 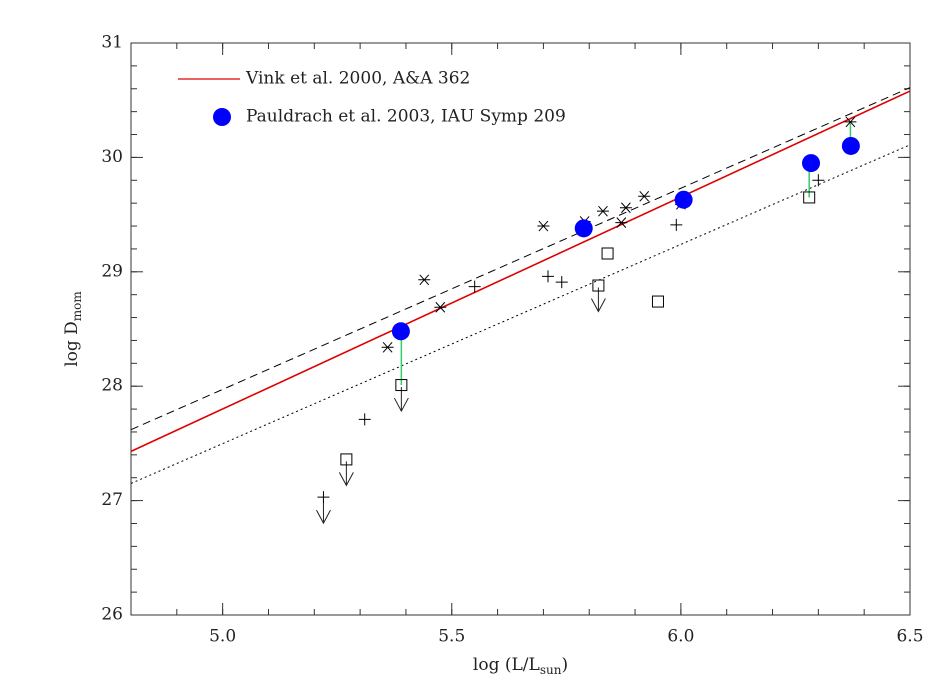 What do you see at coordinates (72, 344) in the screenshot?
I see `y-label-text: log D` at bounding box center [72, 344].